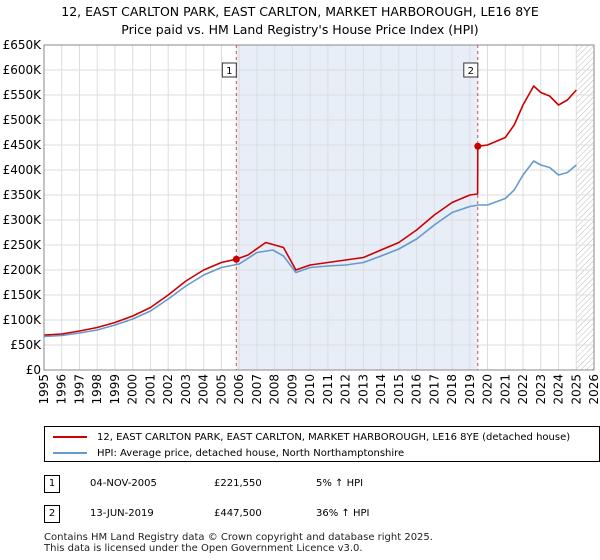 Image resolution: width=600 pixels, height=560 pixels. What do you see at coordinates (186, 389) in the screenshot?
I see `x-tick-label: 2003` at bounding box center [186, 389].